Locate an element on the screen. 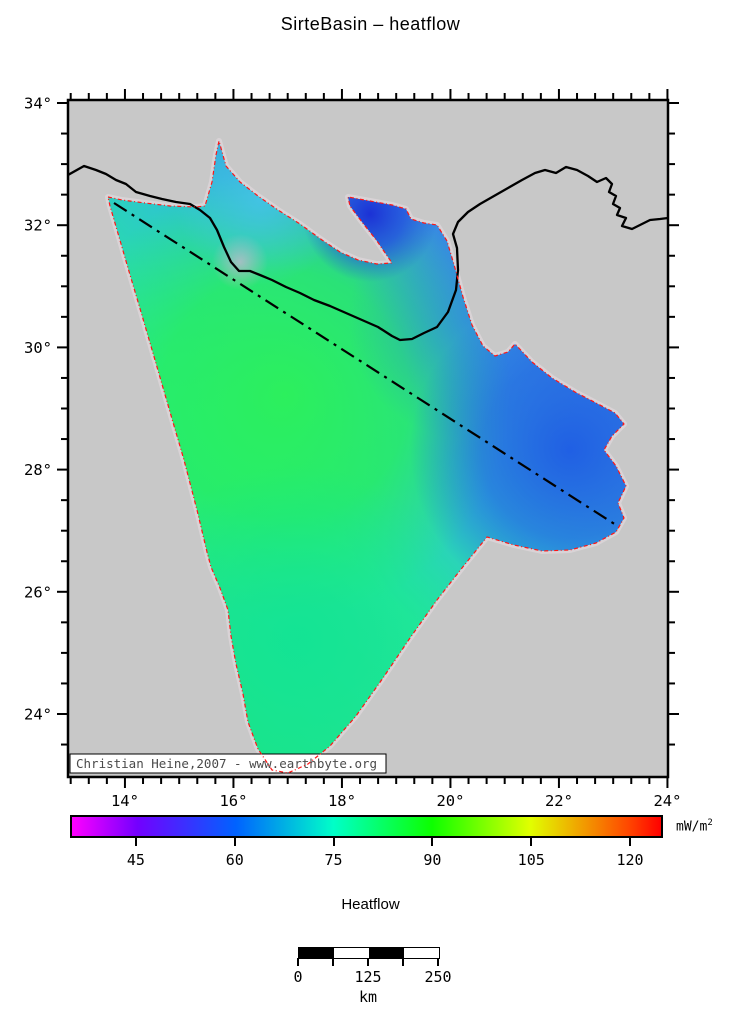 This screenshot has width=741, height=1027. colorbar-tick-label: 120 is located at coordinates (630, 860).